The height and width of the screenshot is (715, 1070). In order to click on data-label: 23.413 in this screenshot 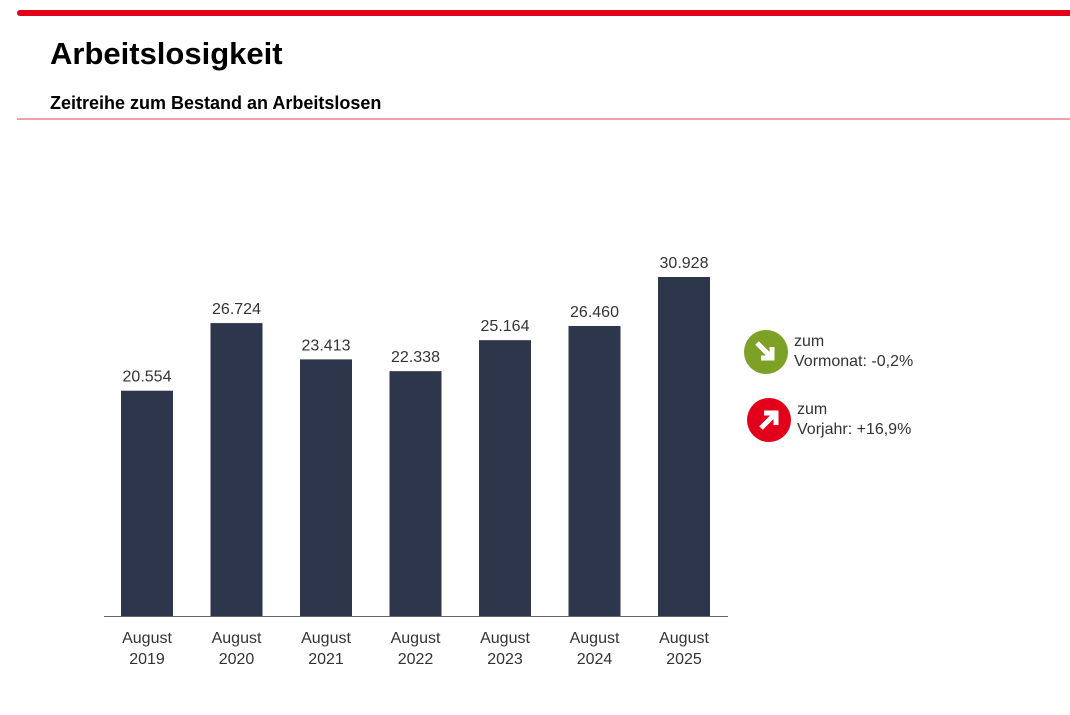, I will do `click(326, 345)`.